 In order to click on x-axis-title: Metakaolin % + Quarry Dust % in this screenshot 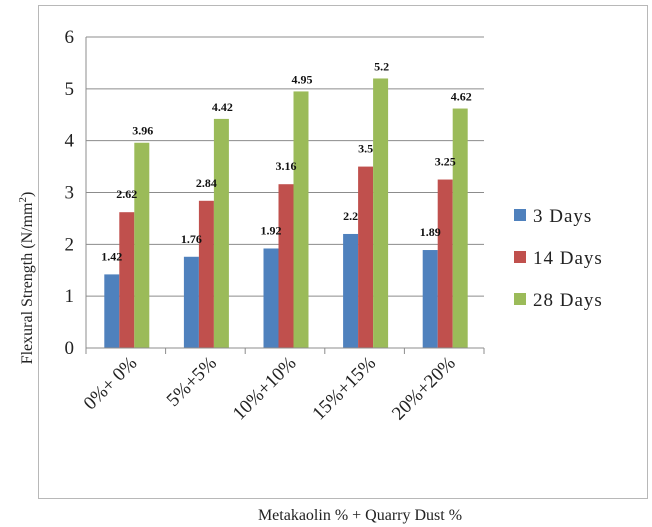, I will do `click(360, 515)`.